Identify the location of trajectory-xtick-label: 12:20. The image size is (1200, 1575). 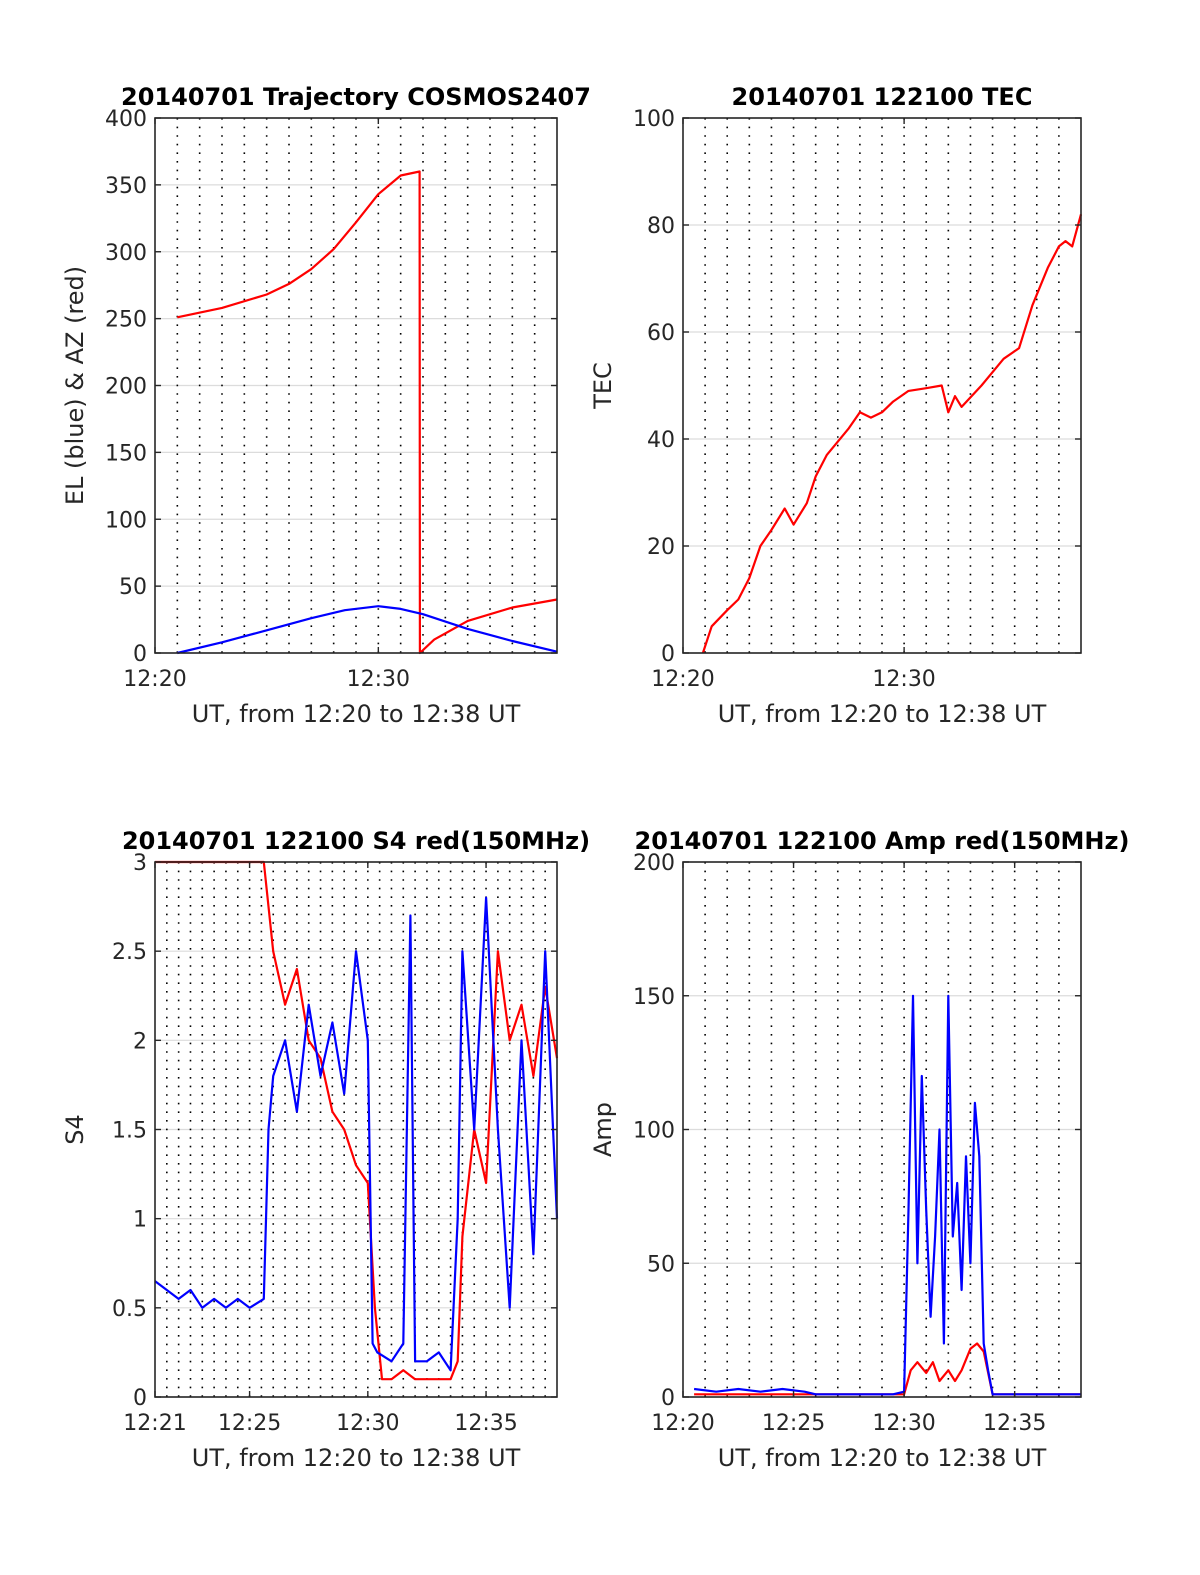
(154, 679).